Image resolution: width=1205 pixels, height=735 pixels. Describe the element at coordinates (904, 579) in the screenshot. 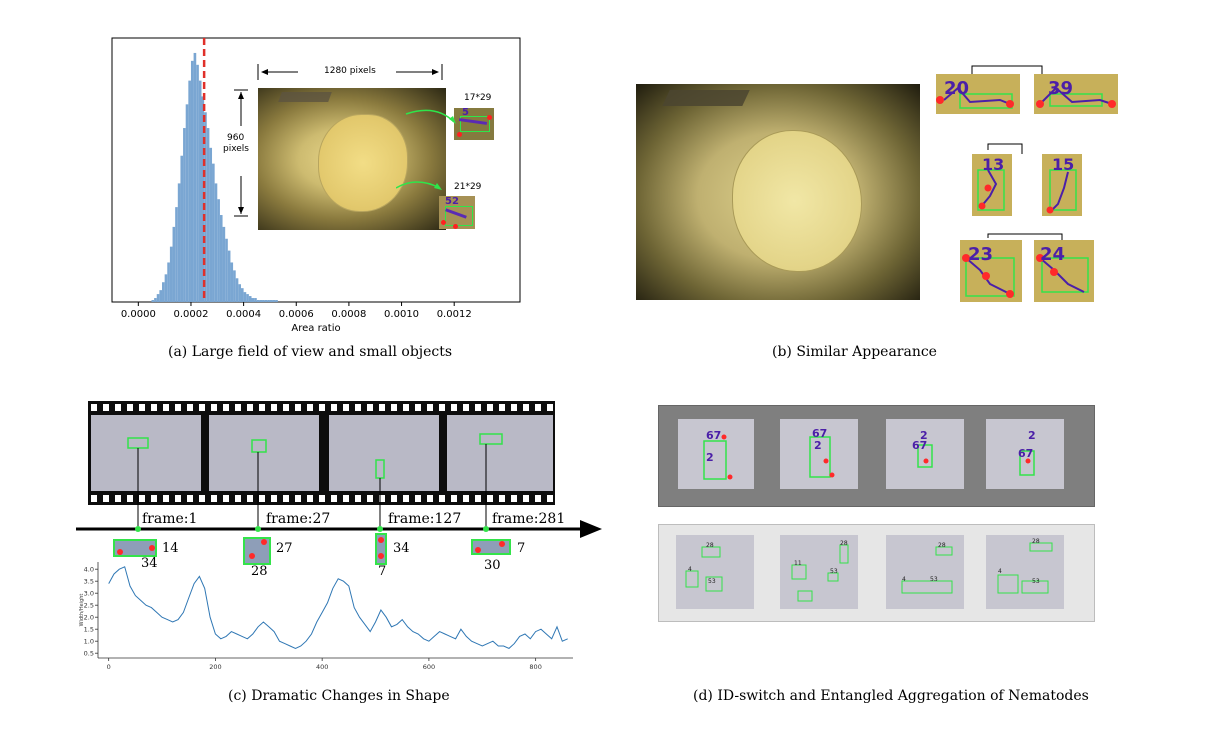

I see `d-bot-3-b: 4` at that location.